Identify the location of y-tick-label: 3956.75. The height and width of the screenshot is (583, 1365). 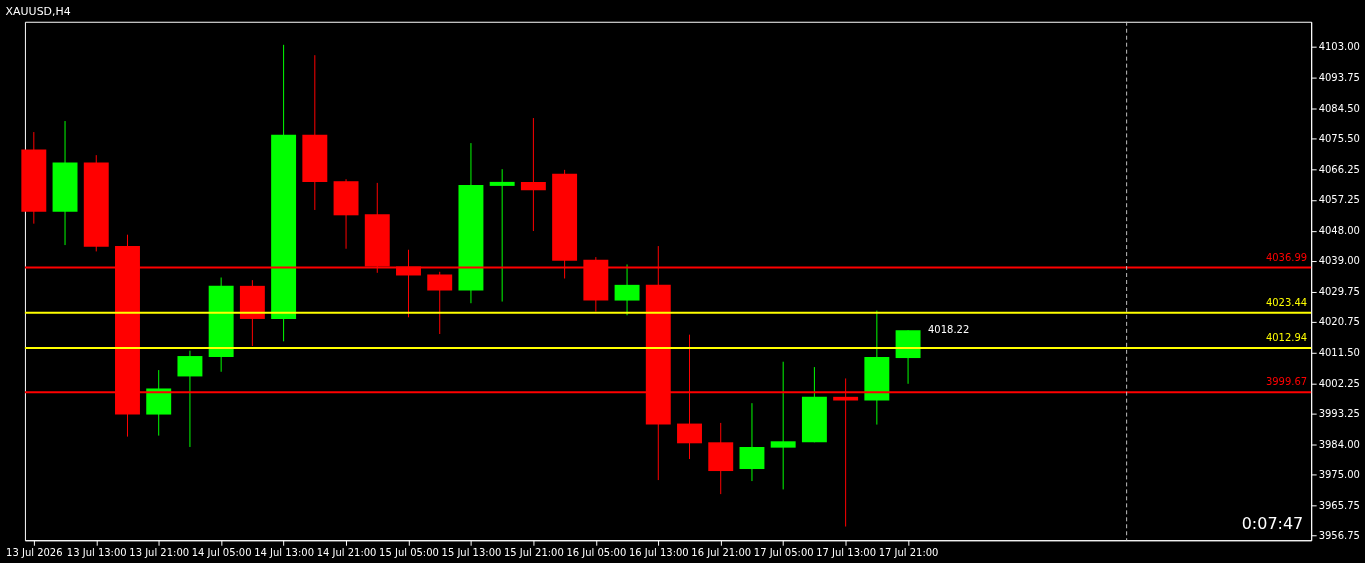
(1339, 536).